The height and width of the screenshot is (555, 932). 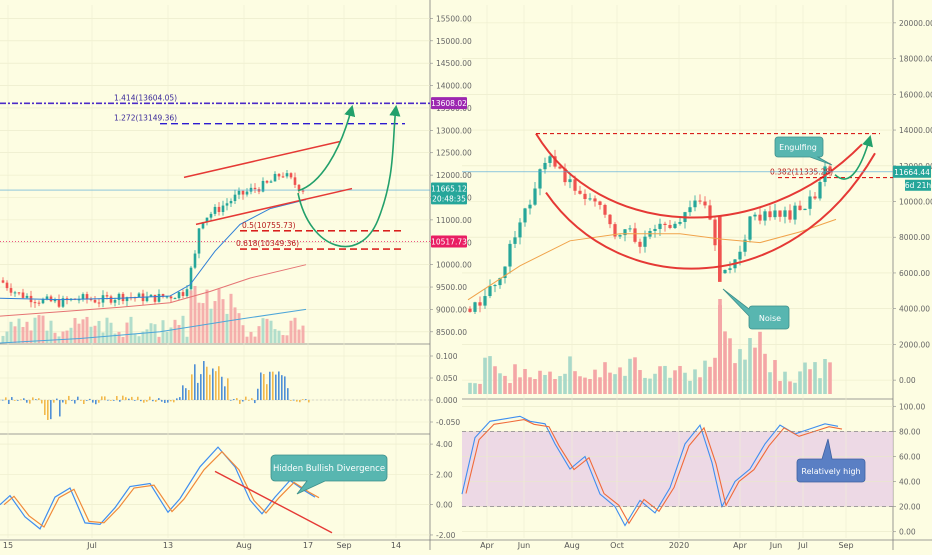 I want to click on left-price-y-axis-tick-label: 11000.00, so click(x=454, y=220).